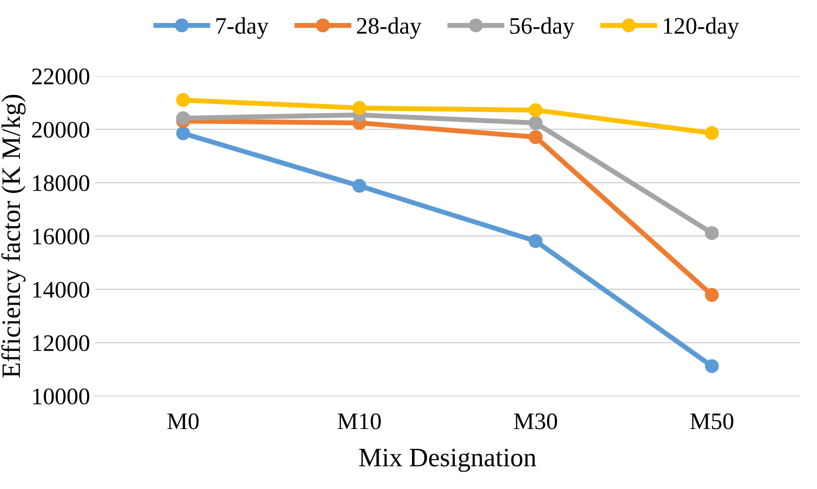 This screenshot has height=489, width=817. Describe the element at coordinates (447, 460) in the screenshot. I see `x-axis-title: Mix Designation` at that location.